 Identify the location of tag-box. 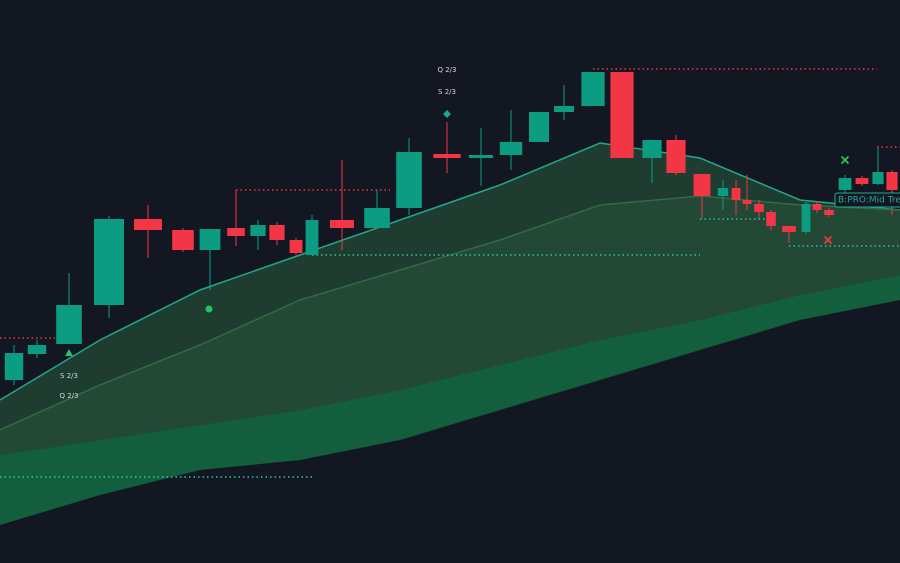
(867, 200).